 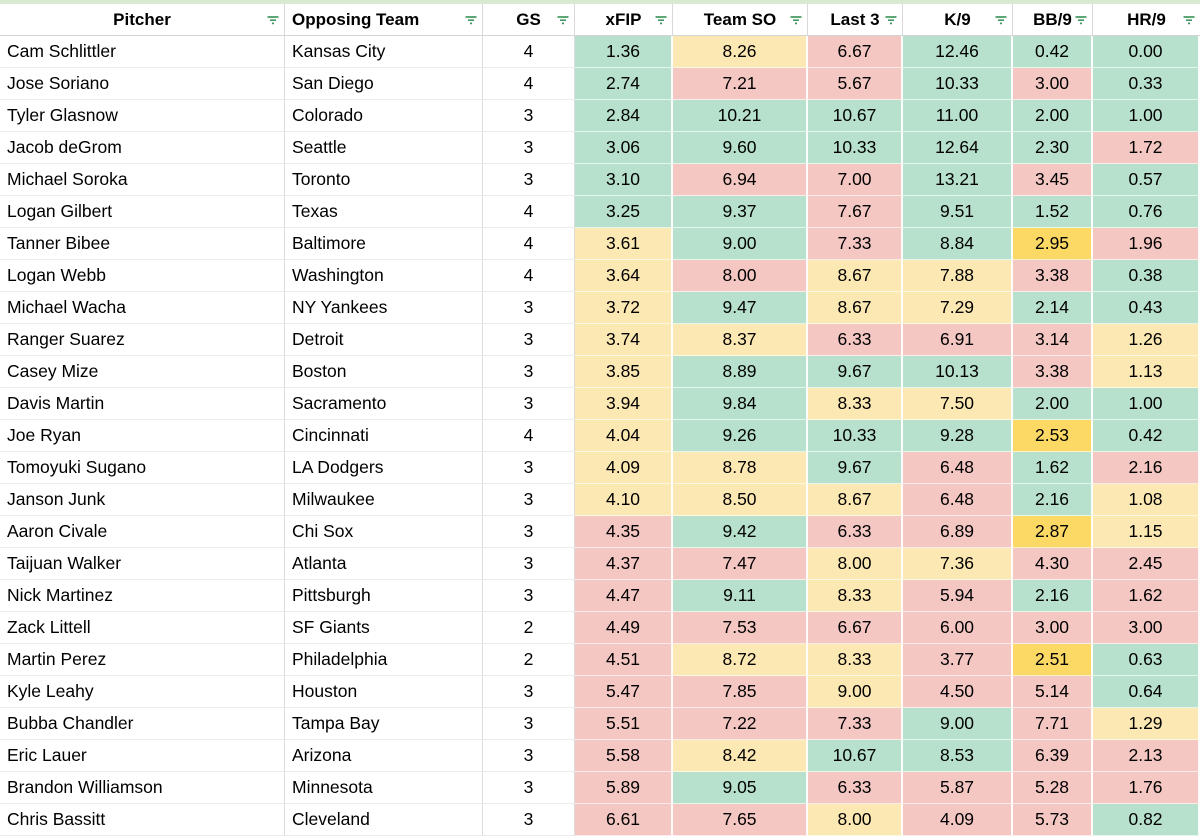 What do you see at coordinates (740, 532) in the screenshot?
I see `stat-cell: 9.42` at bounding box center [740, 532].